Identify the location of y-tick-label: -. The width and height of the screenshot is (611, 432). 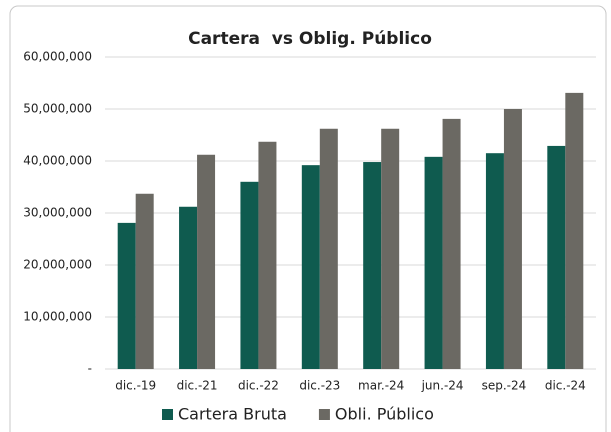
(90, 369).